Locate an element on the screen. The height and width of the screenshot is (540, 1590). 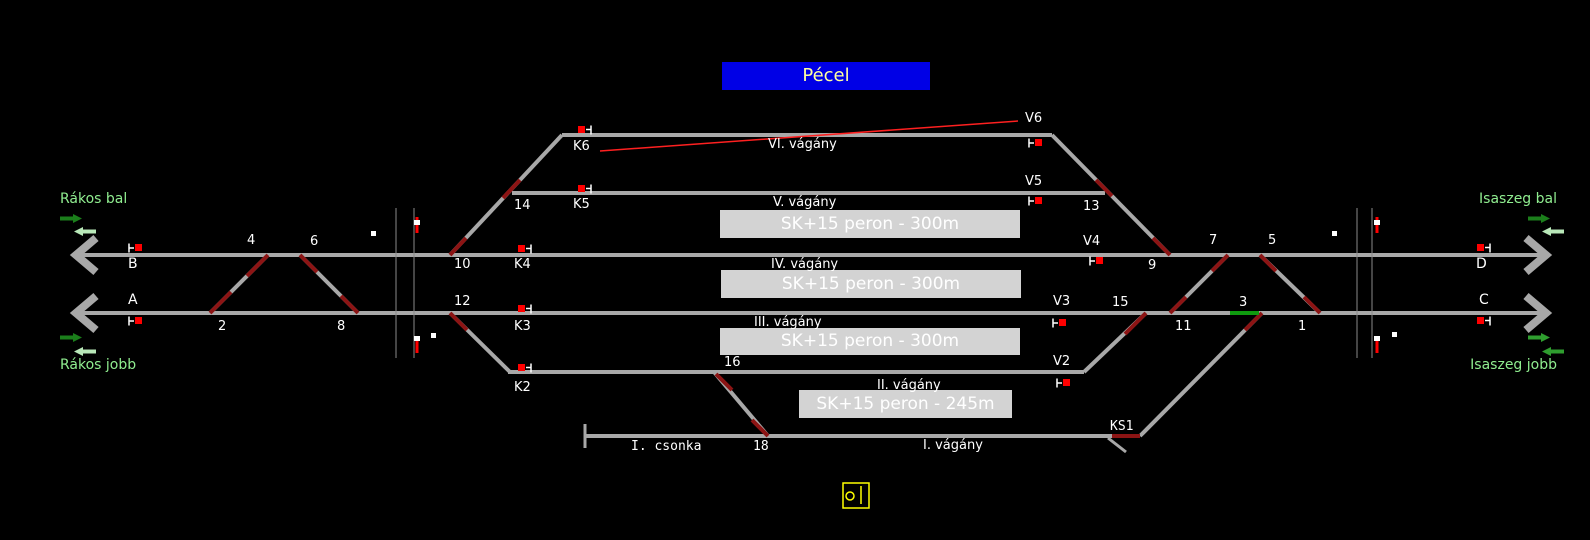
switch-label-7: 7 is located at coordinates (1213, 240).